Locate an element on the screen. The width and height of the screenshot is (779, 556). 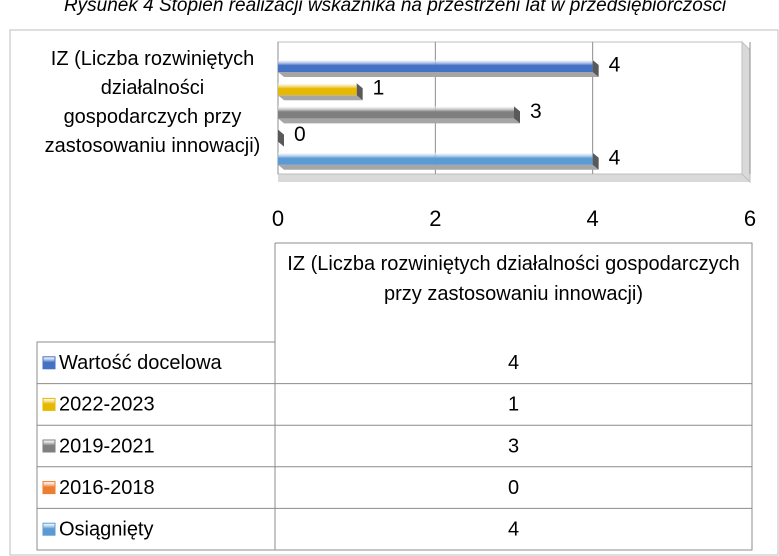
plot-side is located at coordinates (746, 112).